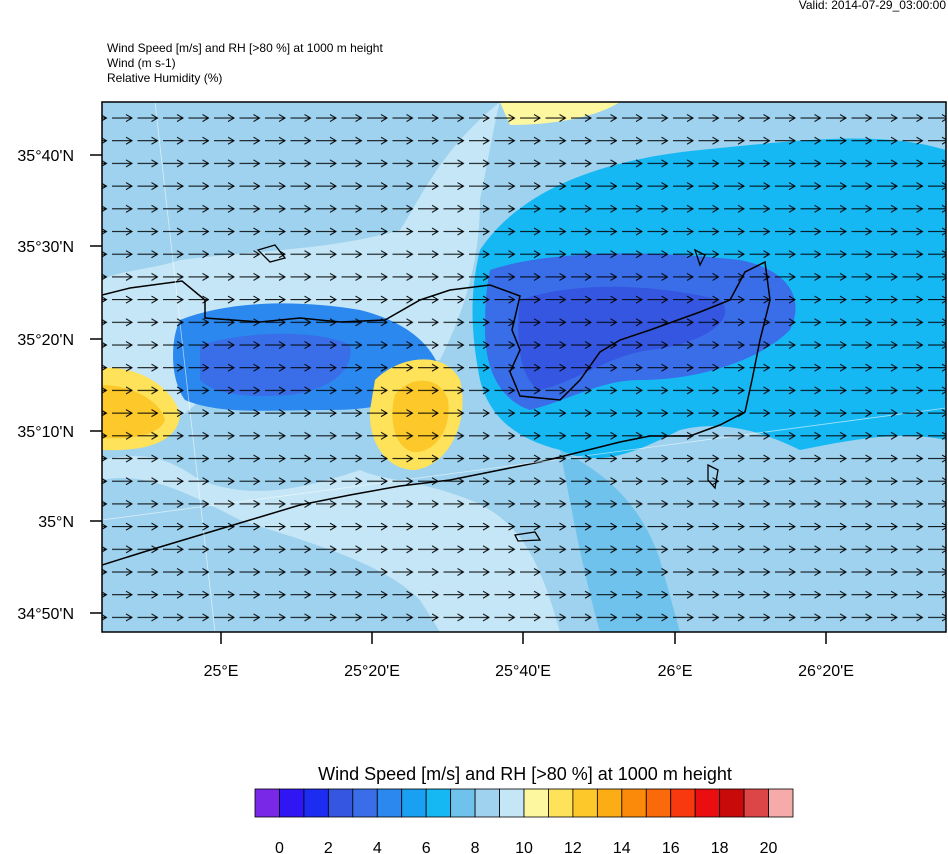 The height and width of the screenshot is (854, 948). Describe the element at coordinates (720, 847) in the screenshot. I see `colorbar-tick-label: 18` at that location.